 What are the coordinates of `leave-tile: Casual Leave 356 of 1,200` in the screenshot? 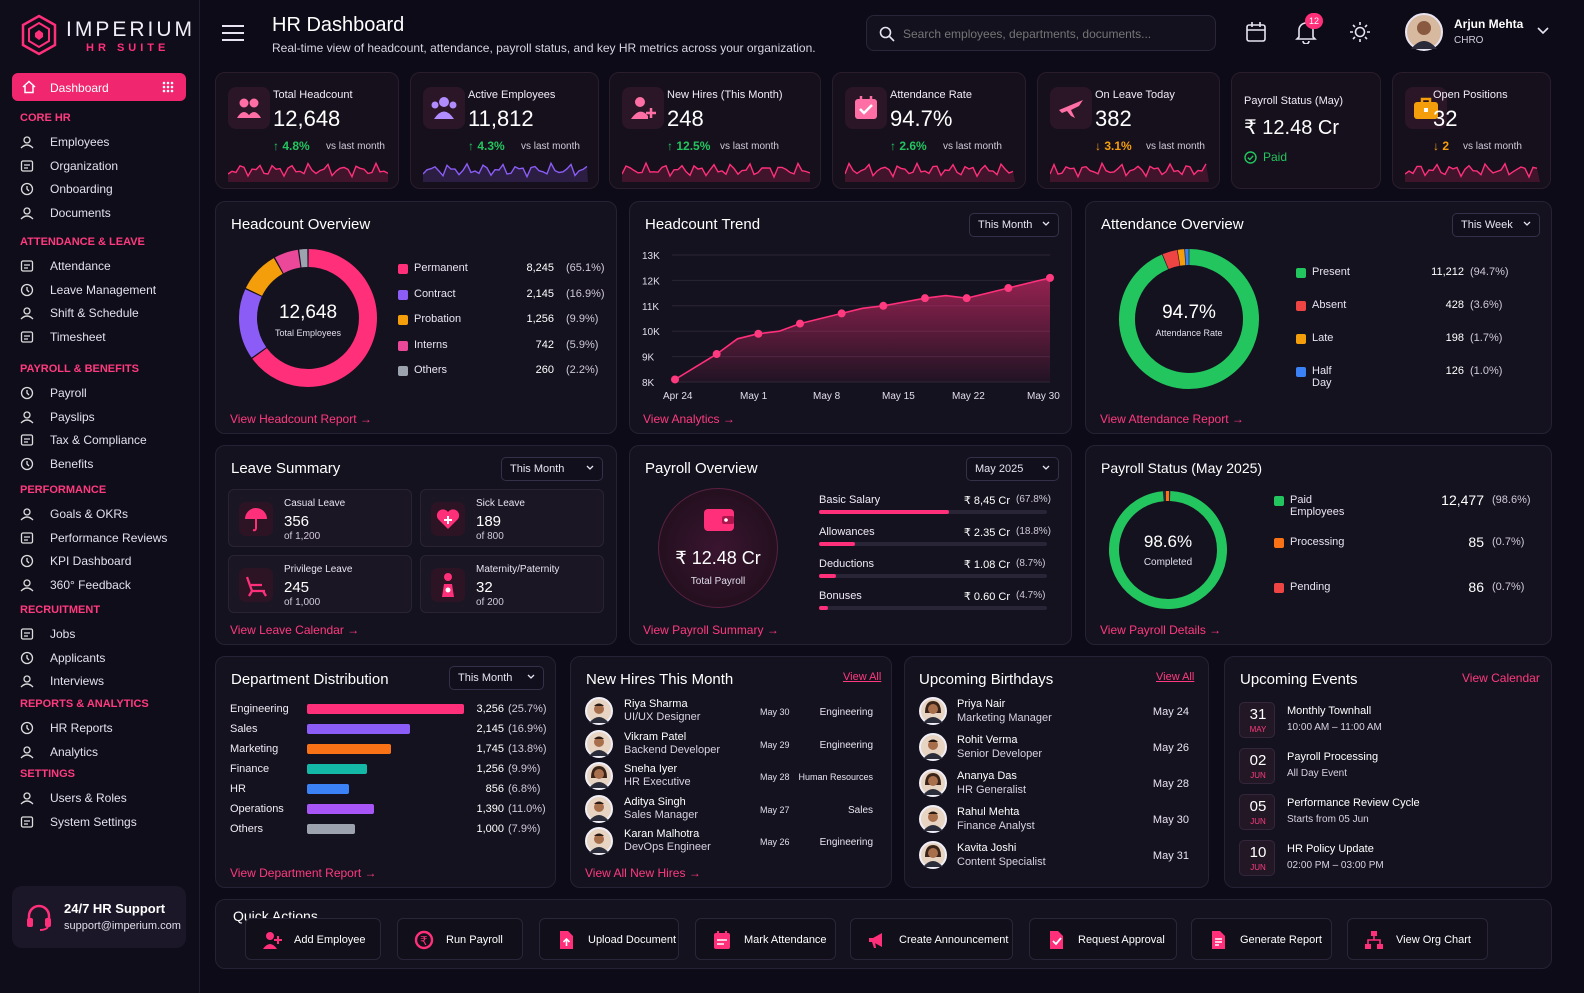 It's located at (320, 518).